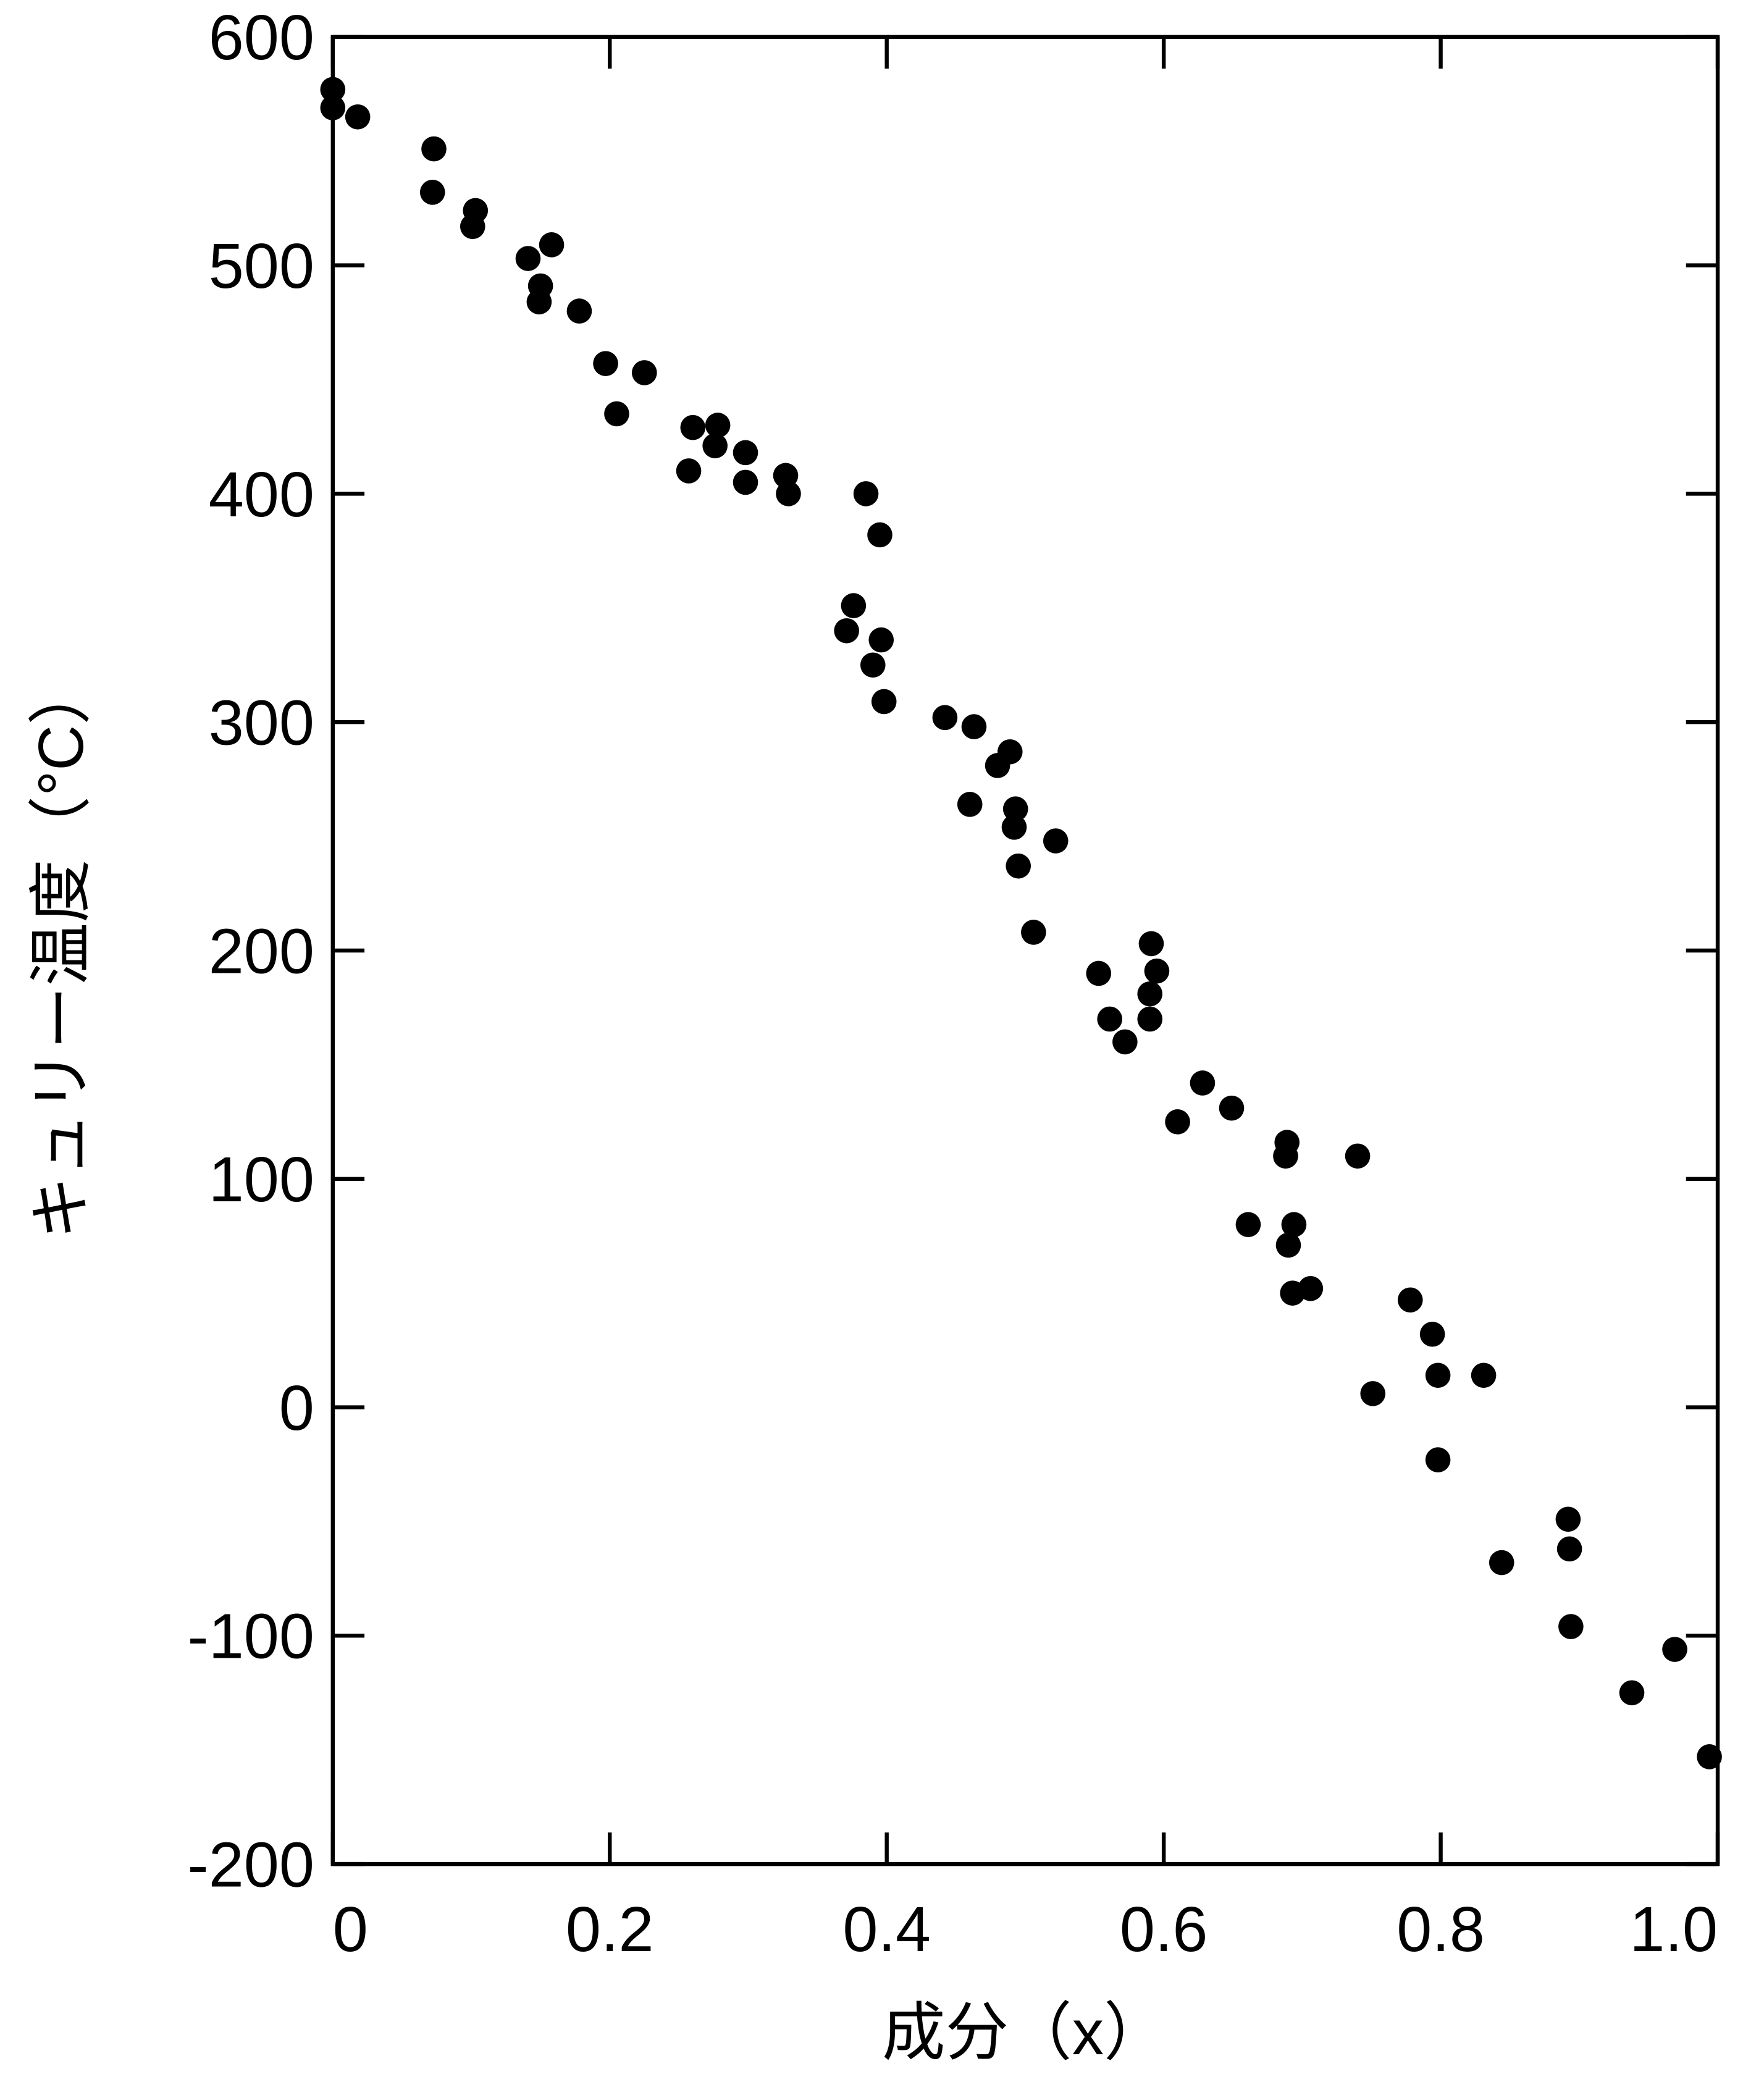 This screenshot has width=1764, height=2074. What do you see at coordinates (251, 1864) in the screenshot?
I see `y-tick-label: -200` at bounding box center [251, 1864].